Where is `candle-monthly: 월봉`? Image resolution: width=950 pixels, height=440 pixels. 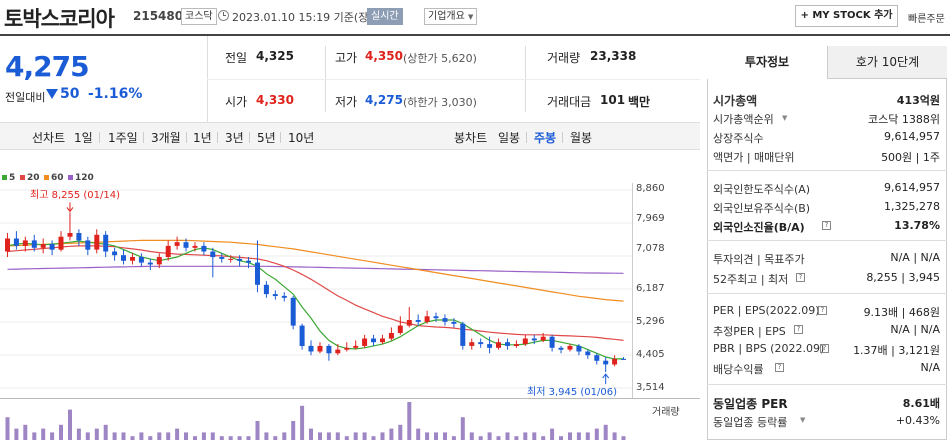 candle-monthly: 월봉 is located at coordinates (581, 138).